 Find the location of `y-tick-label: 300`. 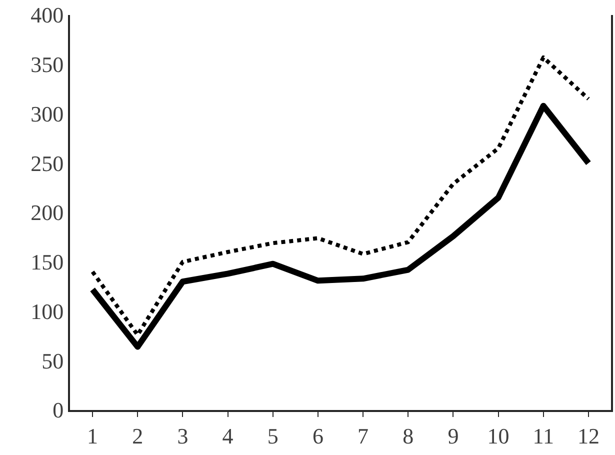

y-tick-label: 300 is located at coordinates (47, 113).